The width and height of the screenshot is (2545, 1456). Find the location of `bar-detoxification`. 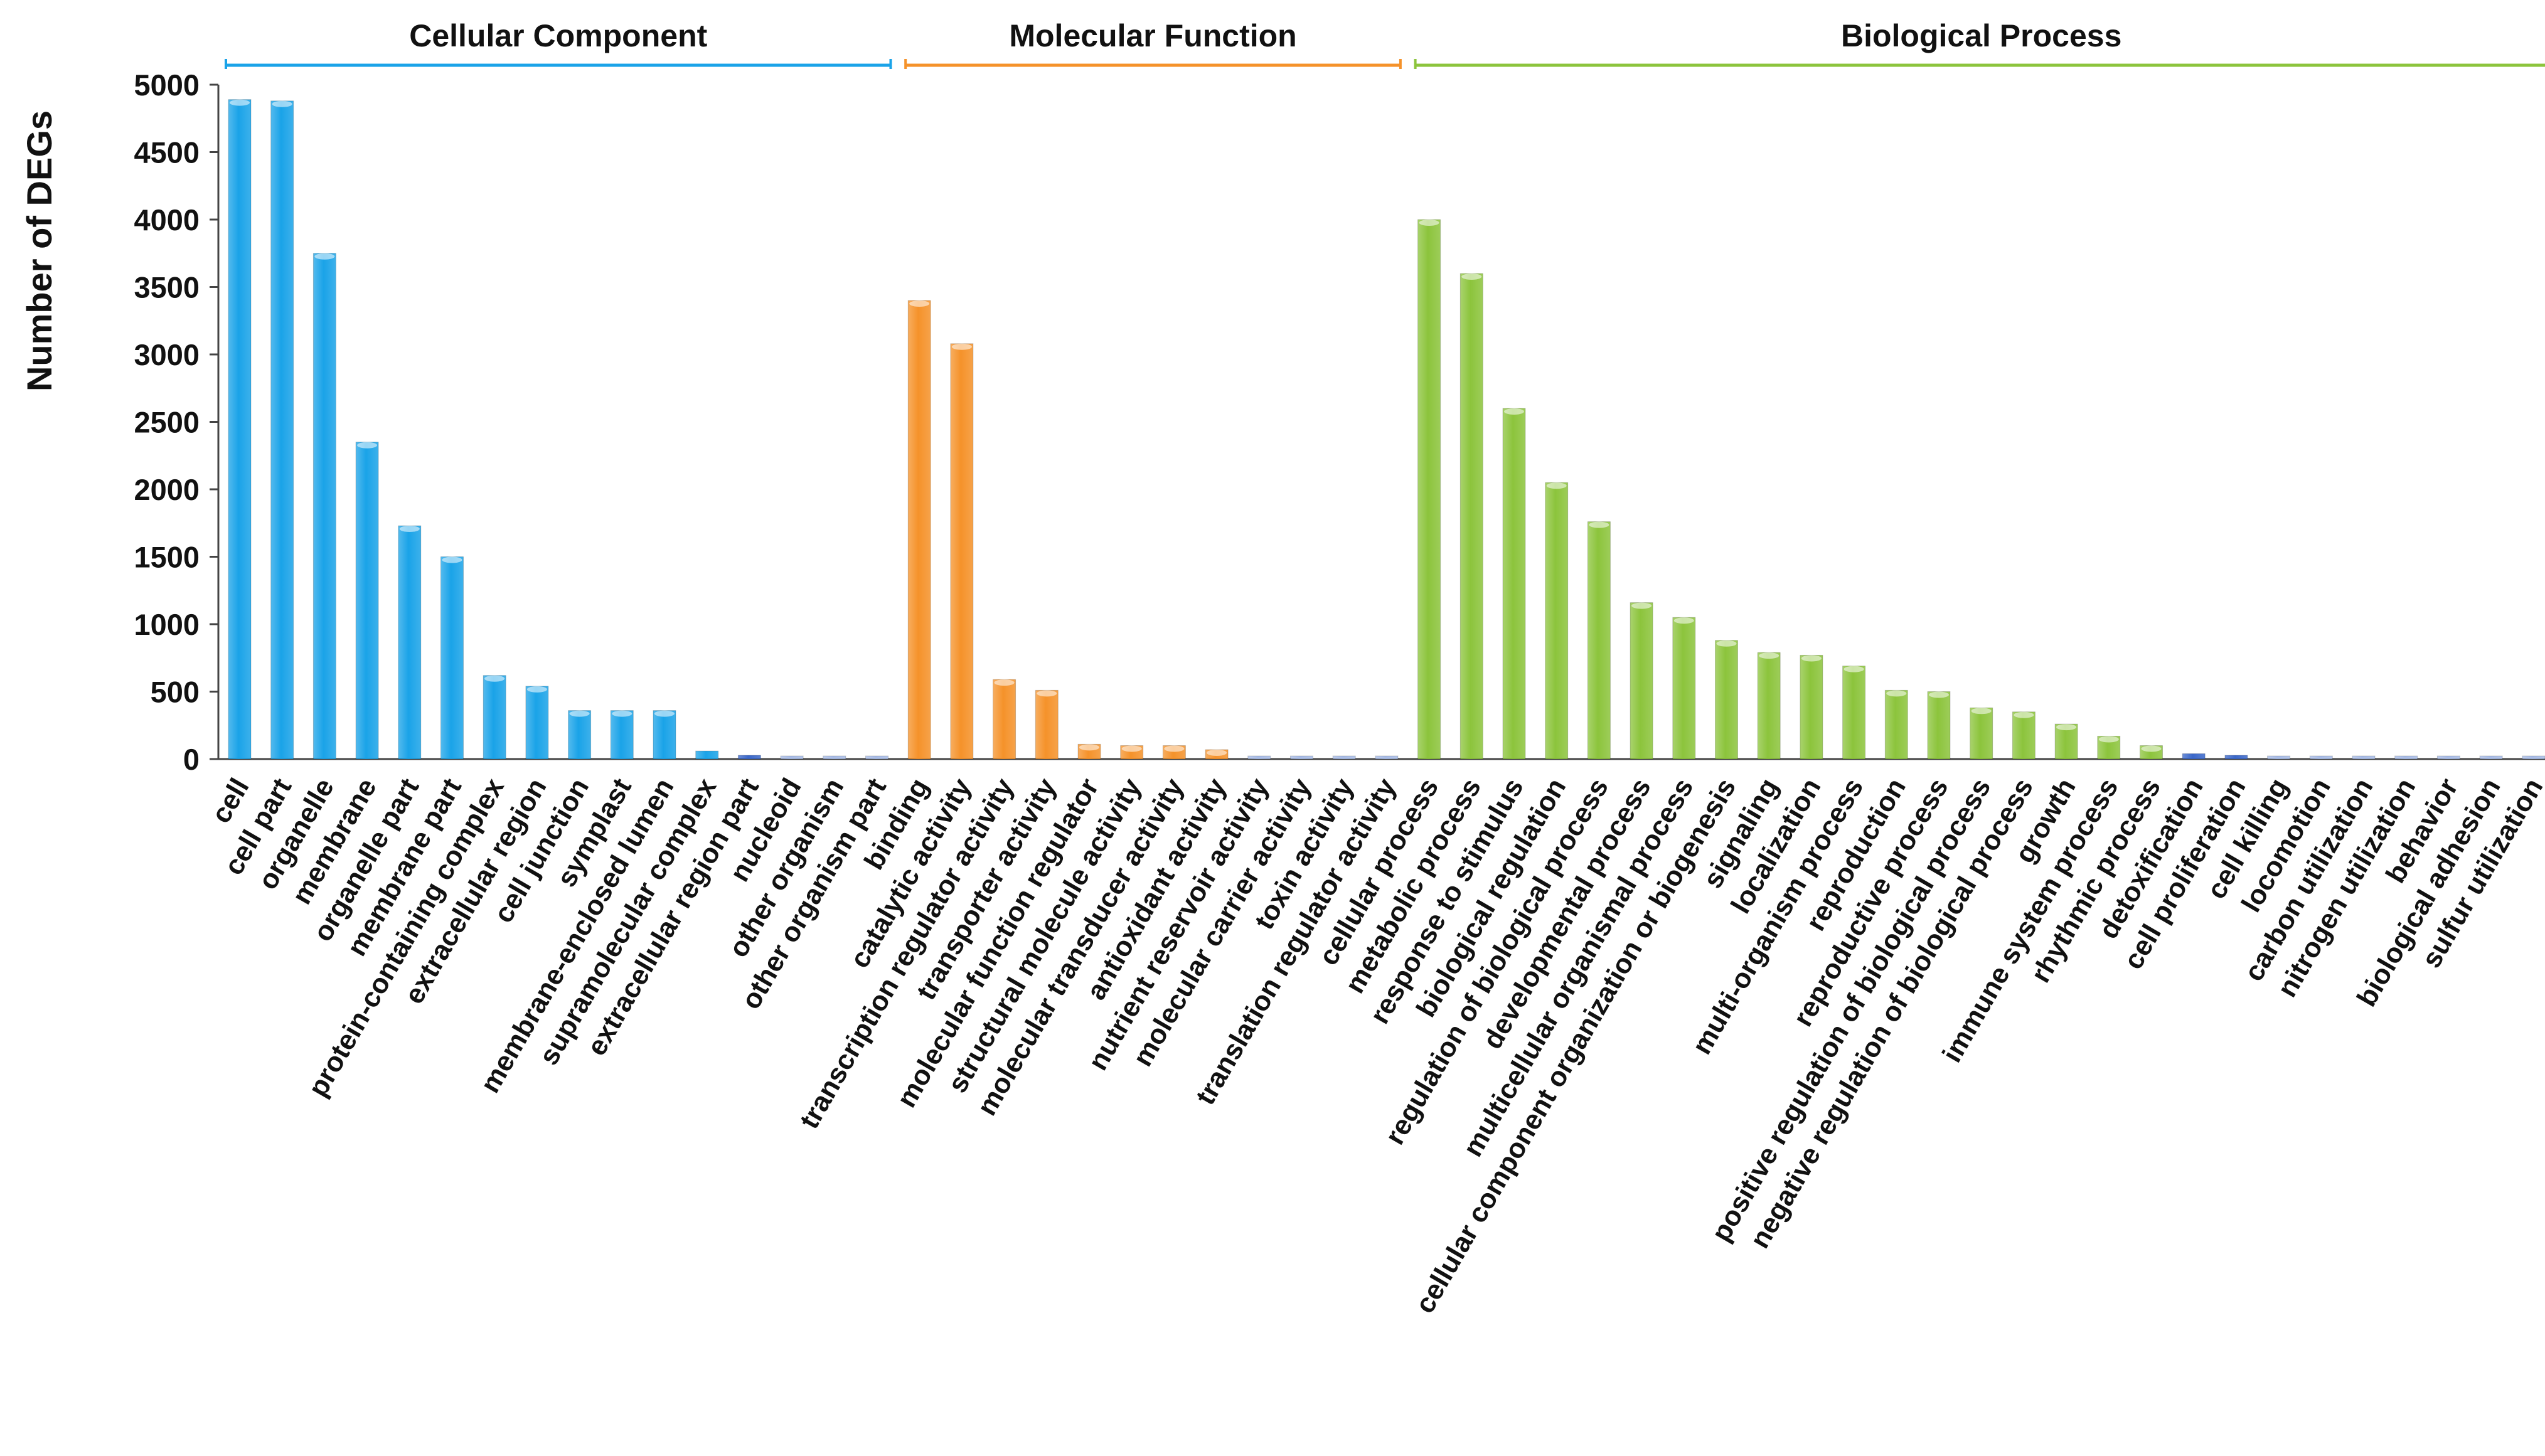

bar-detoxification is located at coordinates (2194, 756).